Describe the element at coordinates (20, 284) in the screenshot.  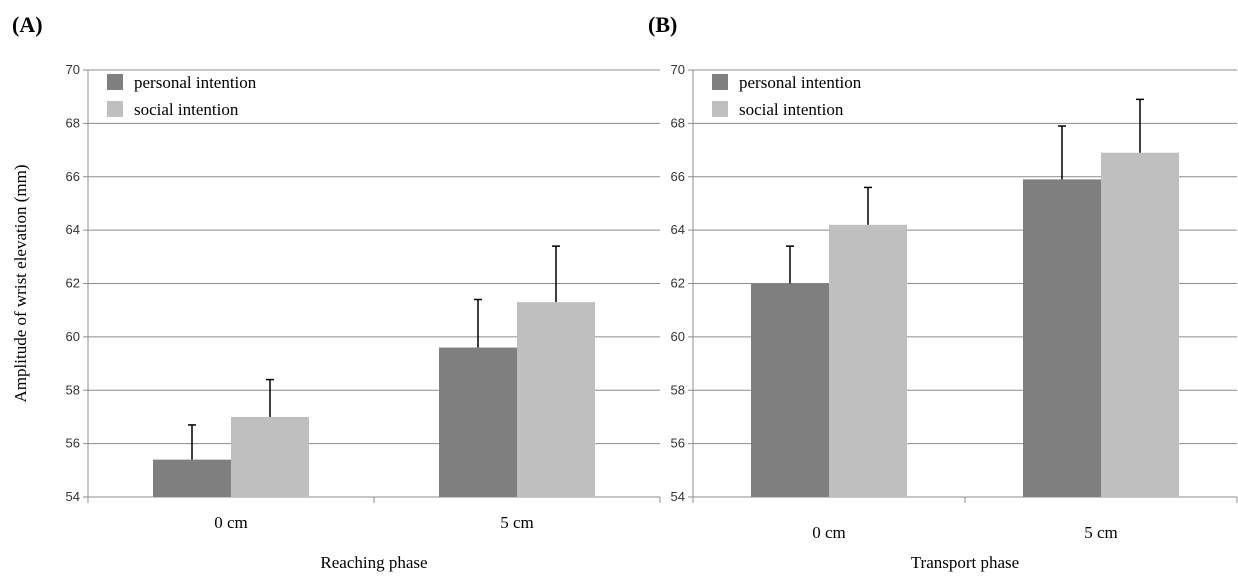
I see `y-axis-title: Amplitude of wrist elevation (mm)` at that location.